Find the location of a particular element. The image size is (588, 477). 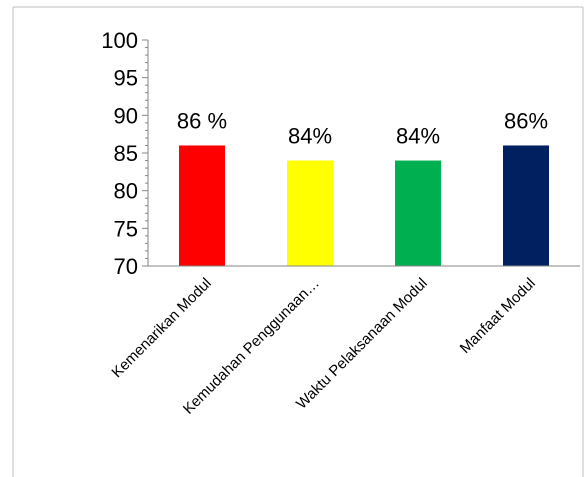

y-tick-label: 95 is located at coordinates (126, 78).